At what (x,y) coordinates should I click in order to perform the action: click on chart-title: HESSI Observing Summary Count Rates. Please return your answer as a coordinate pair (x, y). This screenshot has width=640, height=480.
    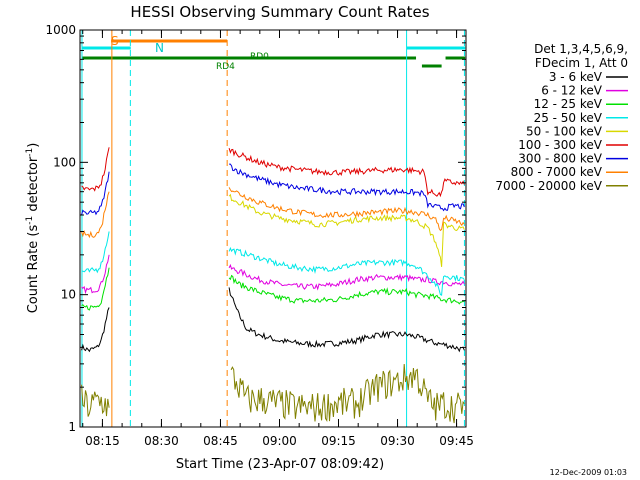
    Looking at the image, I should click on (279, 12).